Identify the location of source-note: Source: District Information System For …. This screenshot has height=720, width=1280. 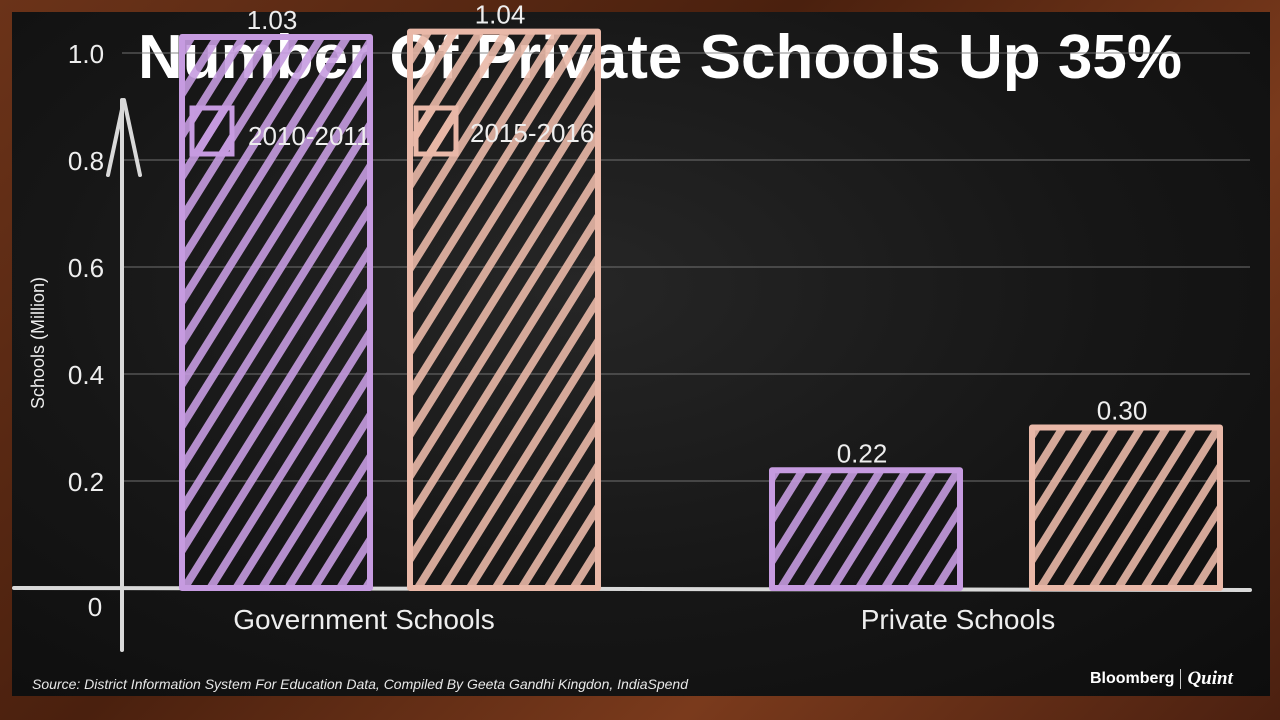
(360, 684).